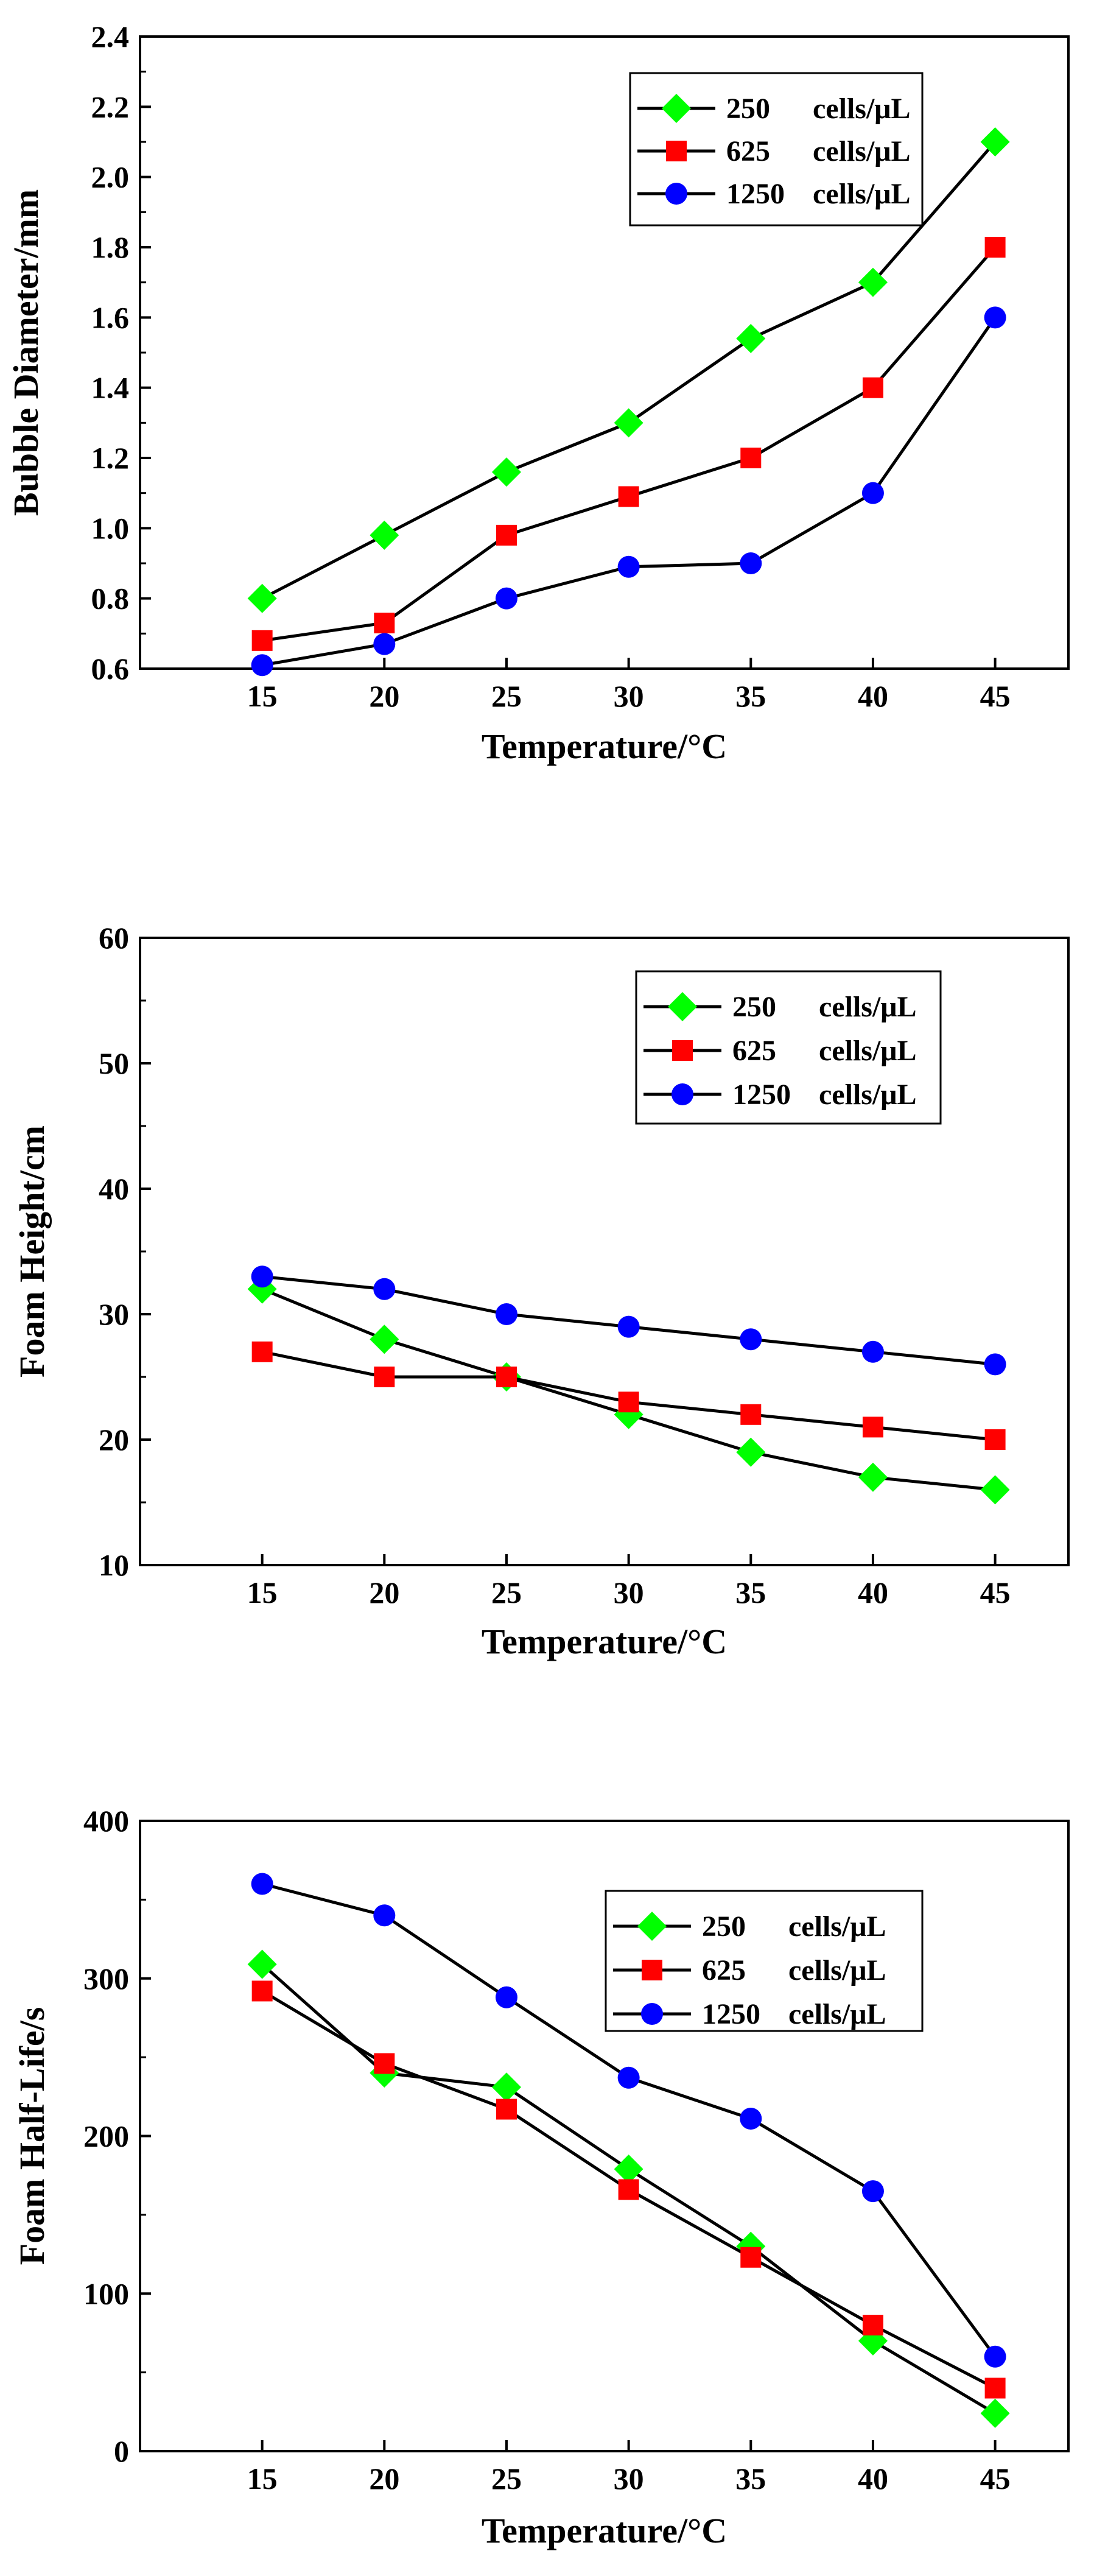 The width and height of the screenshot is (1094, 2576). What do you see at coordinates (32, 1251) in the screenshot?
I see `y-axis-title: Foam Height/cm` at bounding box center [32, 1251].